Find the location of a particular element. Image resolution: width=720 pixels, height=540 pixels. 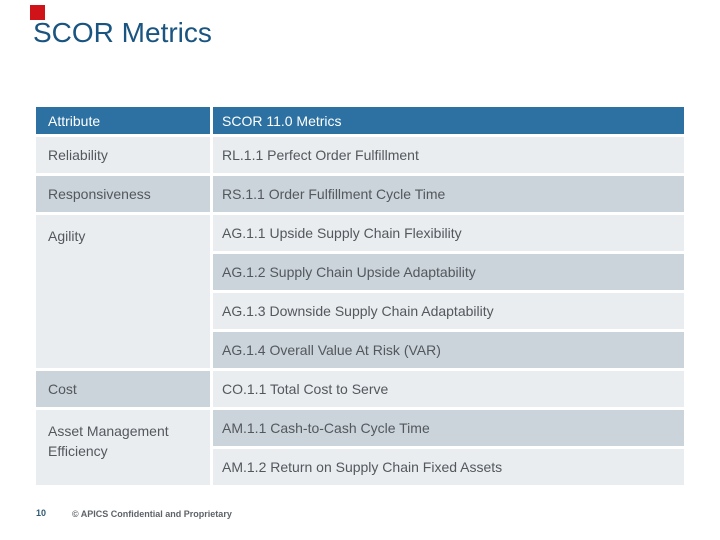

attribute-cell: Agility is located at coordinates (124, 293).